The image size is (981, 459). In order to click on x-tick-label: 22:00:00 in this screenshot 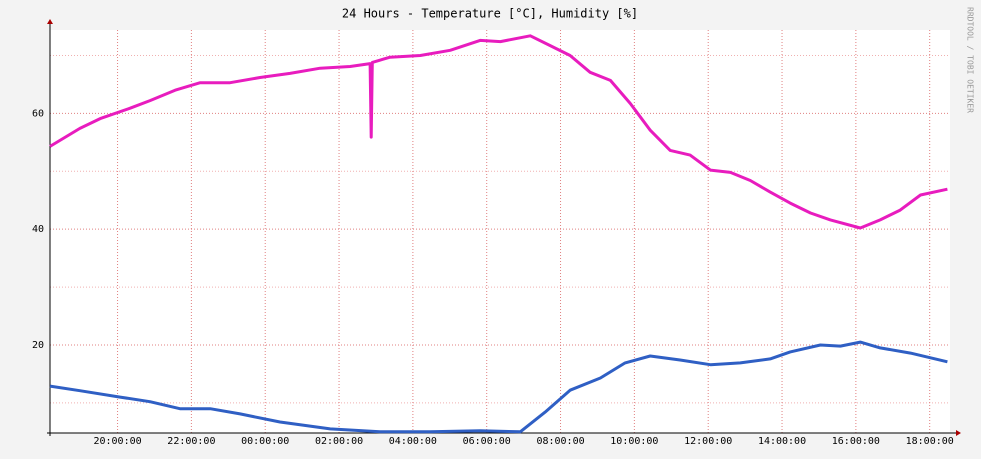, I will do `click(191, 441)`.